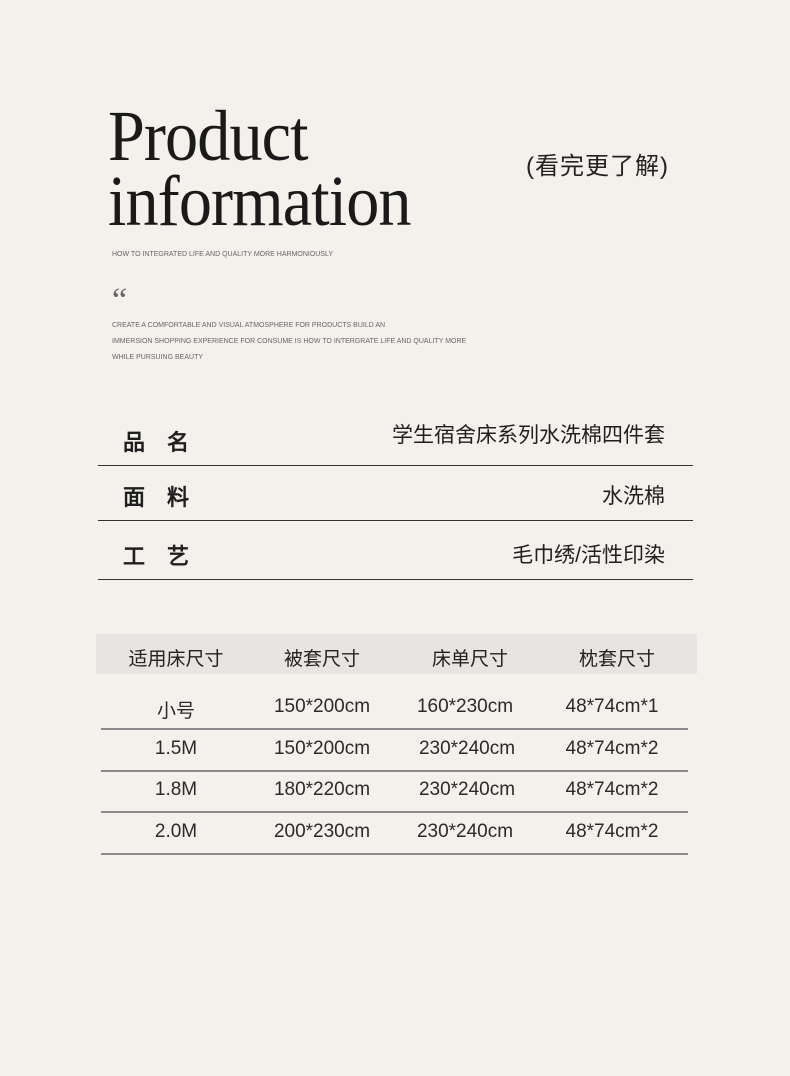 The width and height of the screenshot is (790, 1076). Describe the element at coordinates (633, 496) in the screenshot. I see `spec-value: 水洗棉` at that location.